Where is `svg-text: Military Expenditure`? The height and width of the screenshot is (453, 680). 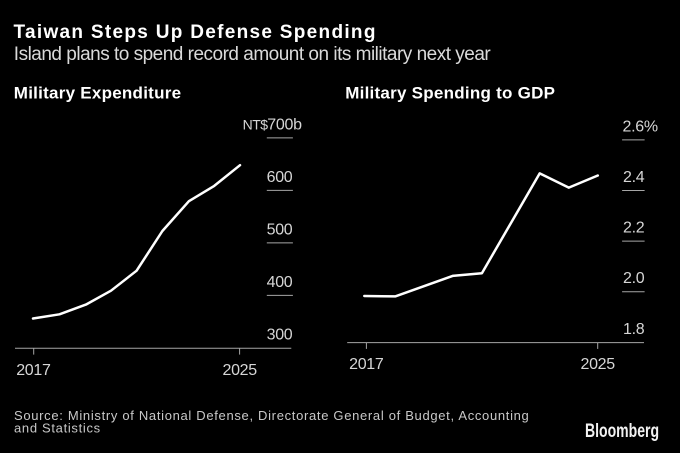
svg-text: Military Expenditure is located at coordinates (97, 92).